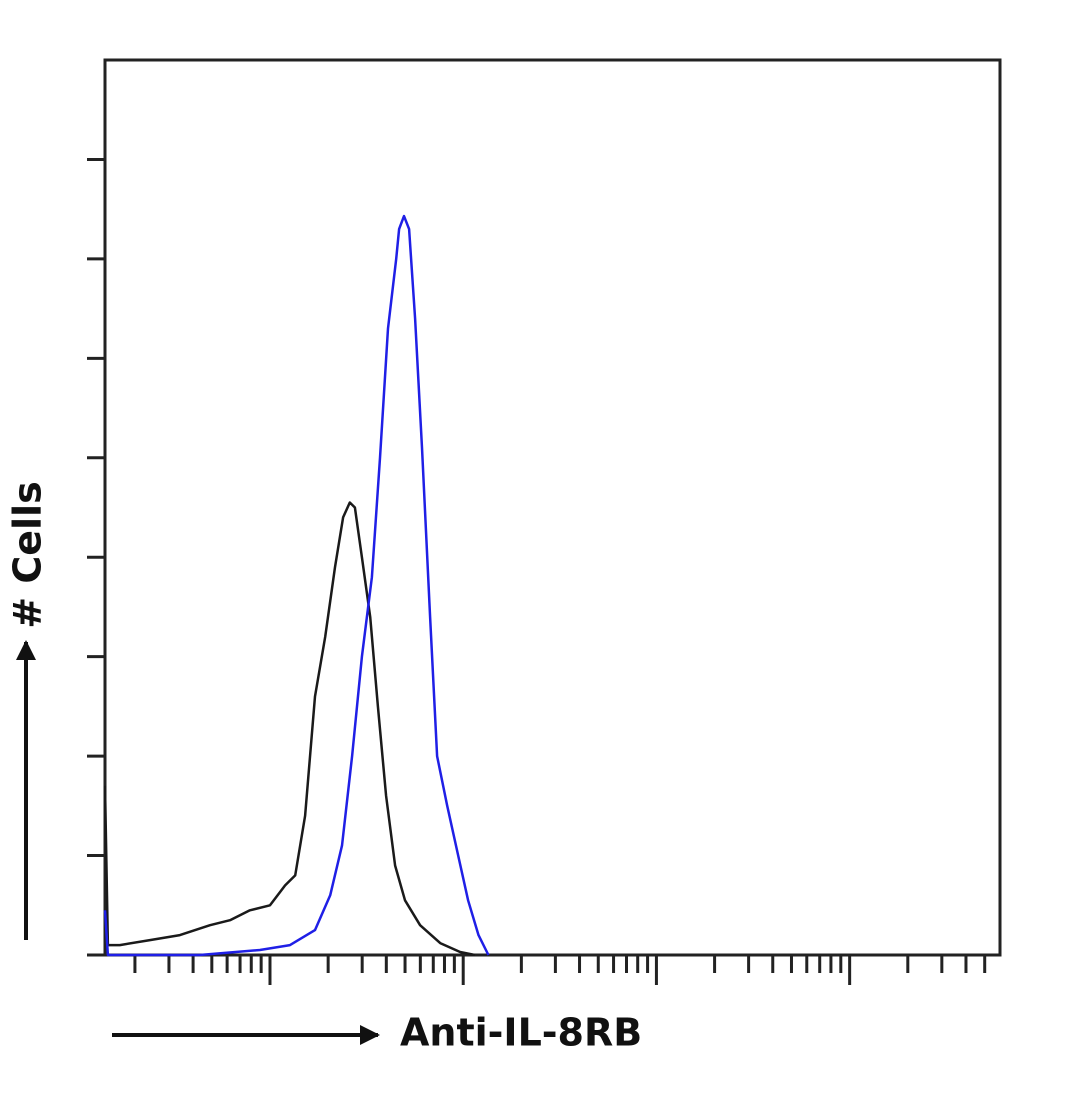 The width and height of the screenshot is (1080, 1118). I want to click on x-axis-label: Anti-IL-8RB, so click(521, 1033).